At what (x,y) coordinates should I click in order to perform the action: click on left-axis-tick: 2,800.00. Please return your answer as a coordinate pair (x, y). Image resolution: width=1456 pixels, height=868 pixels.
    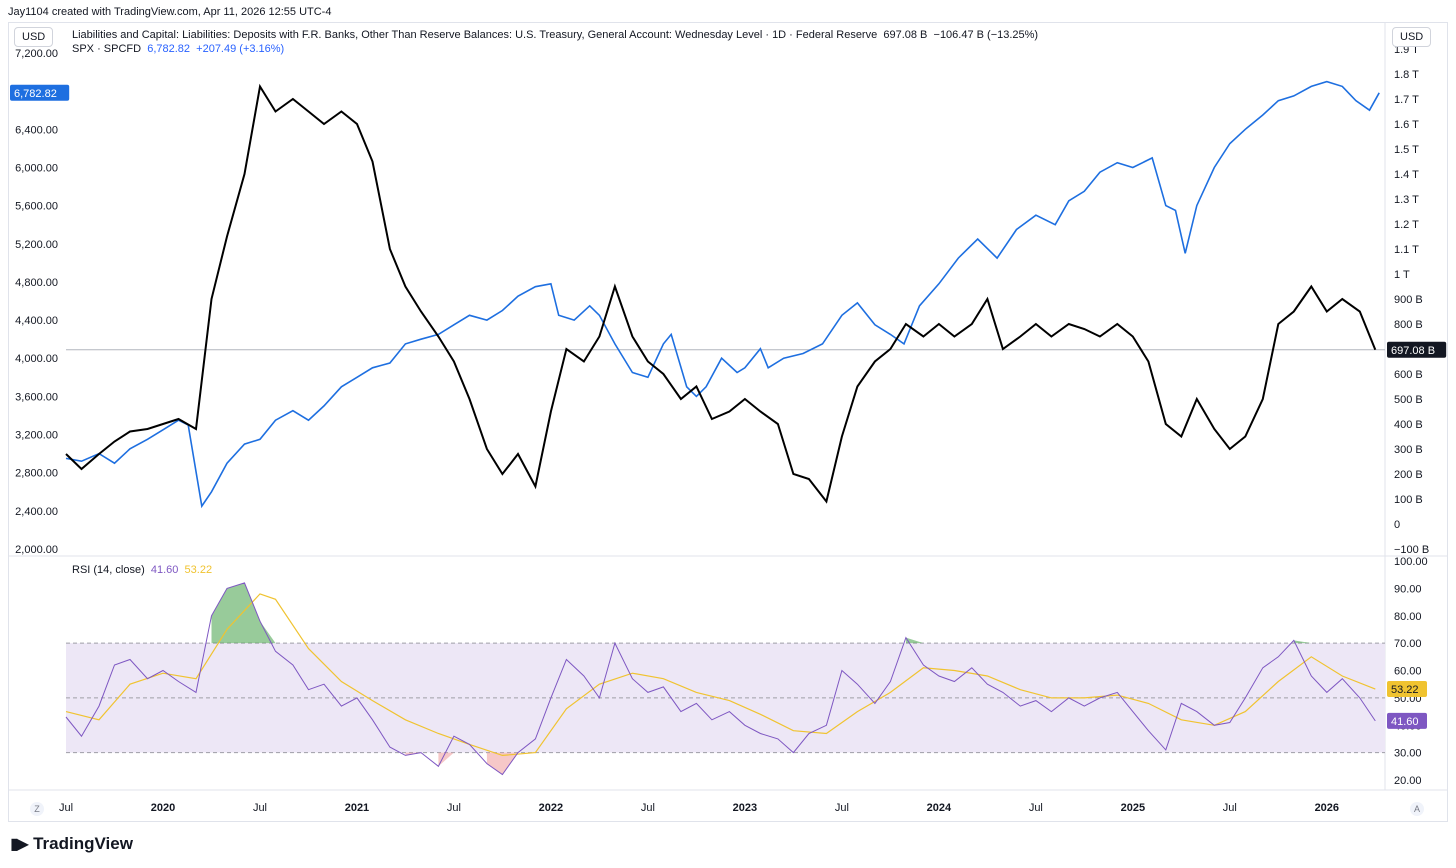
    Looking at the image, I should click on (36, 474).